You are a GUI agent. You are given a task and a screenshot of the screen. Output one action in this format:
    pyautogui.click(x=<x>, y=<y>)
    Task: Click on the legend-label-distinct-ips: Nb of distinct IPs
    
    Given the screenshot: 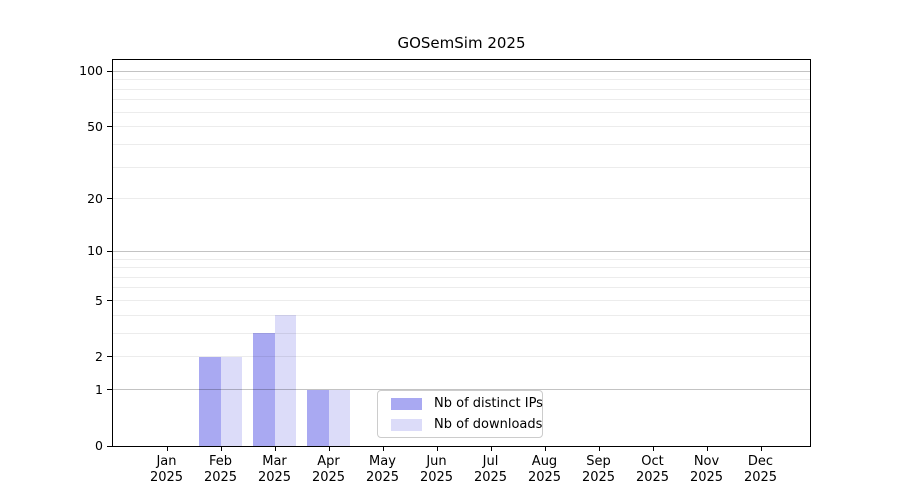 What is the action you would take?
    pyautogui.click(x=488, y=403)
    